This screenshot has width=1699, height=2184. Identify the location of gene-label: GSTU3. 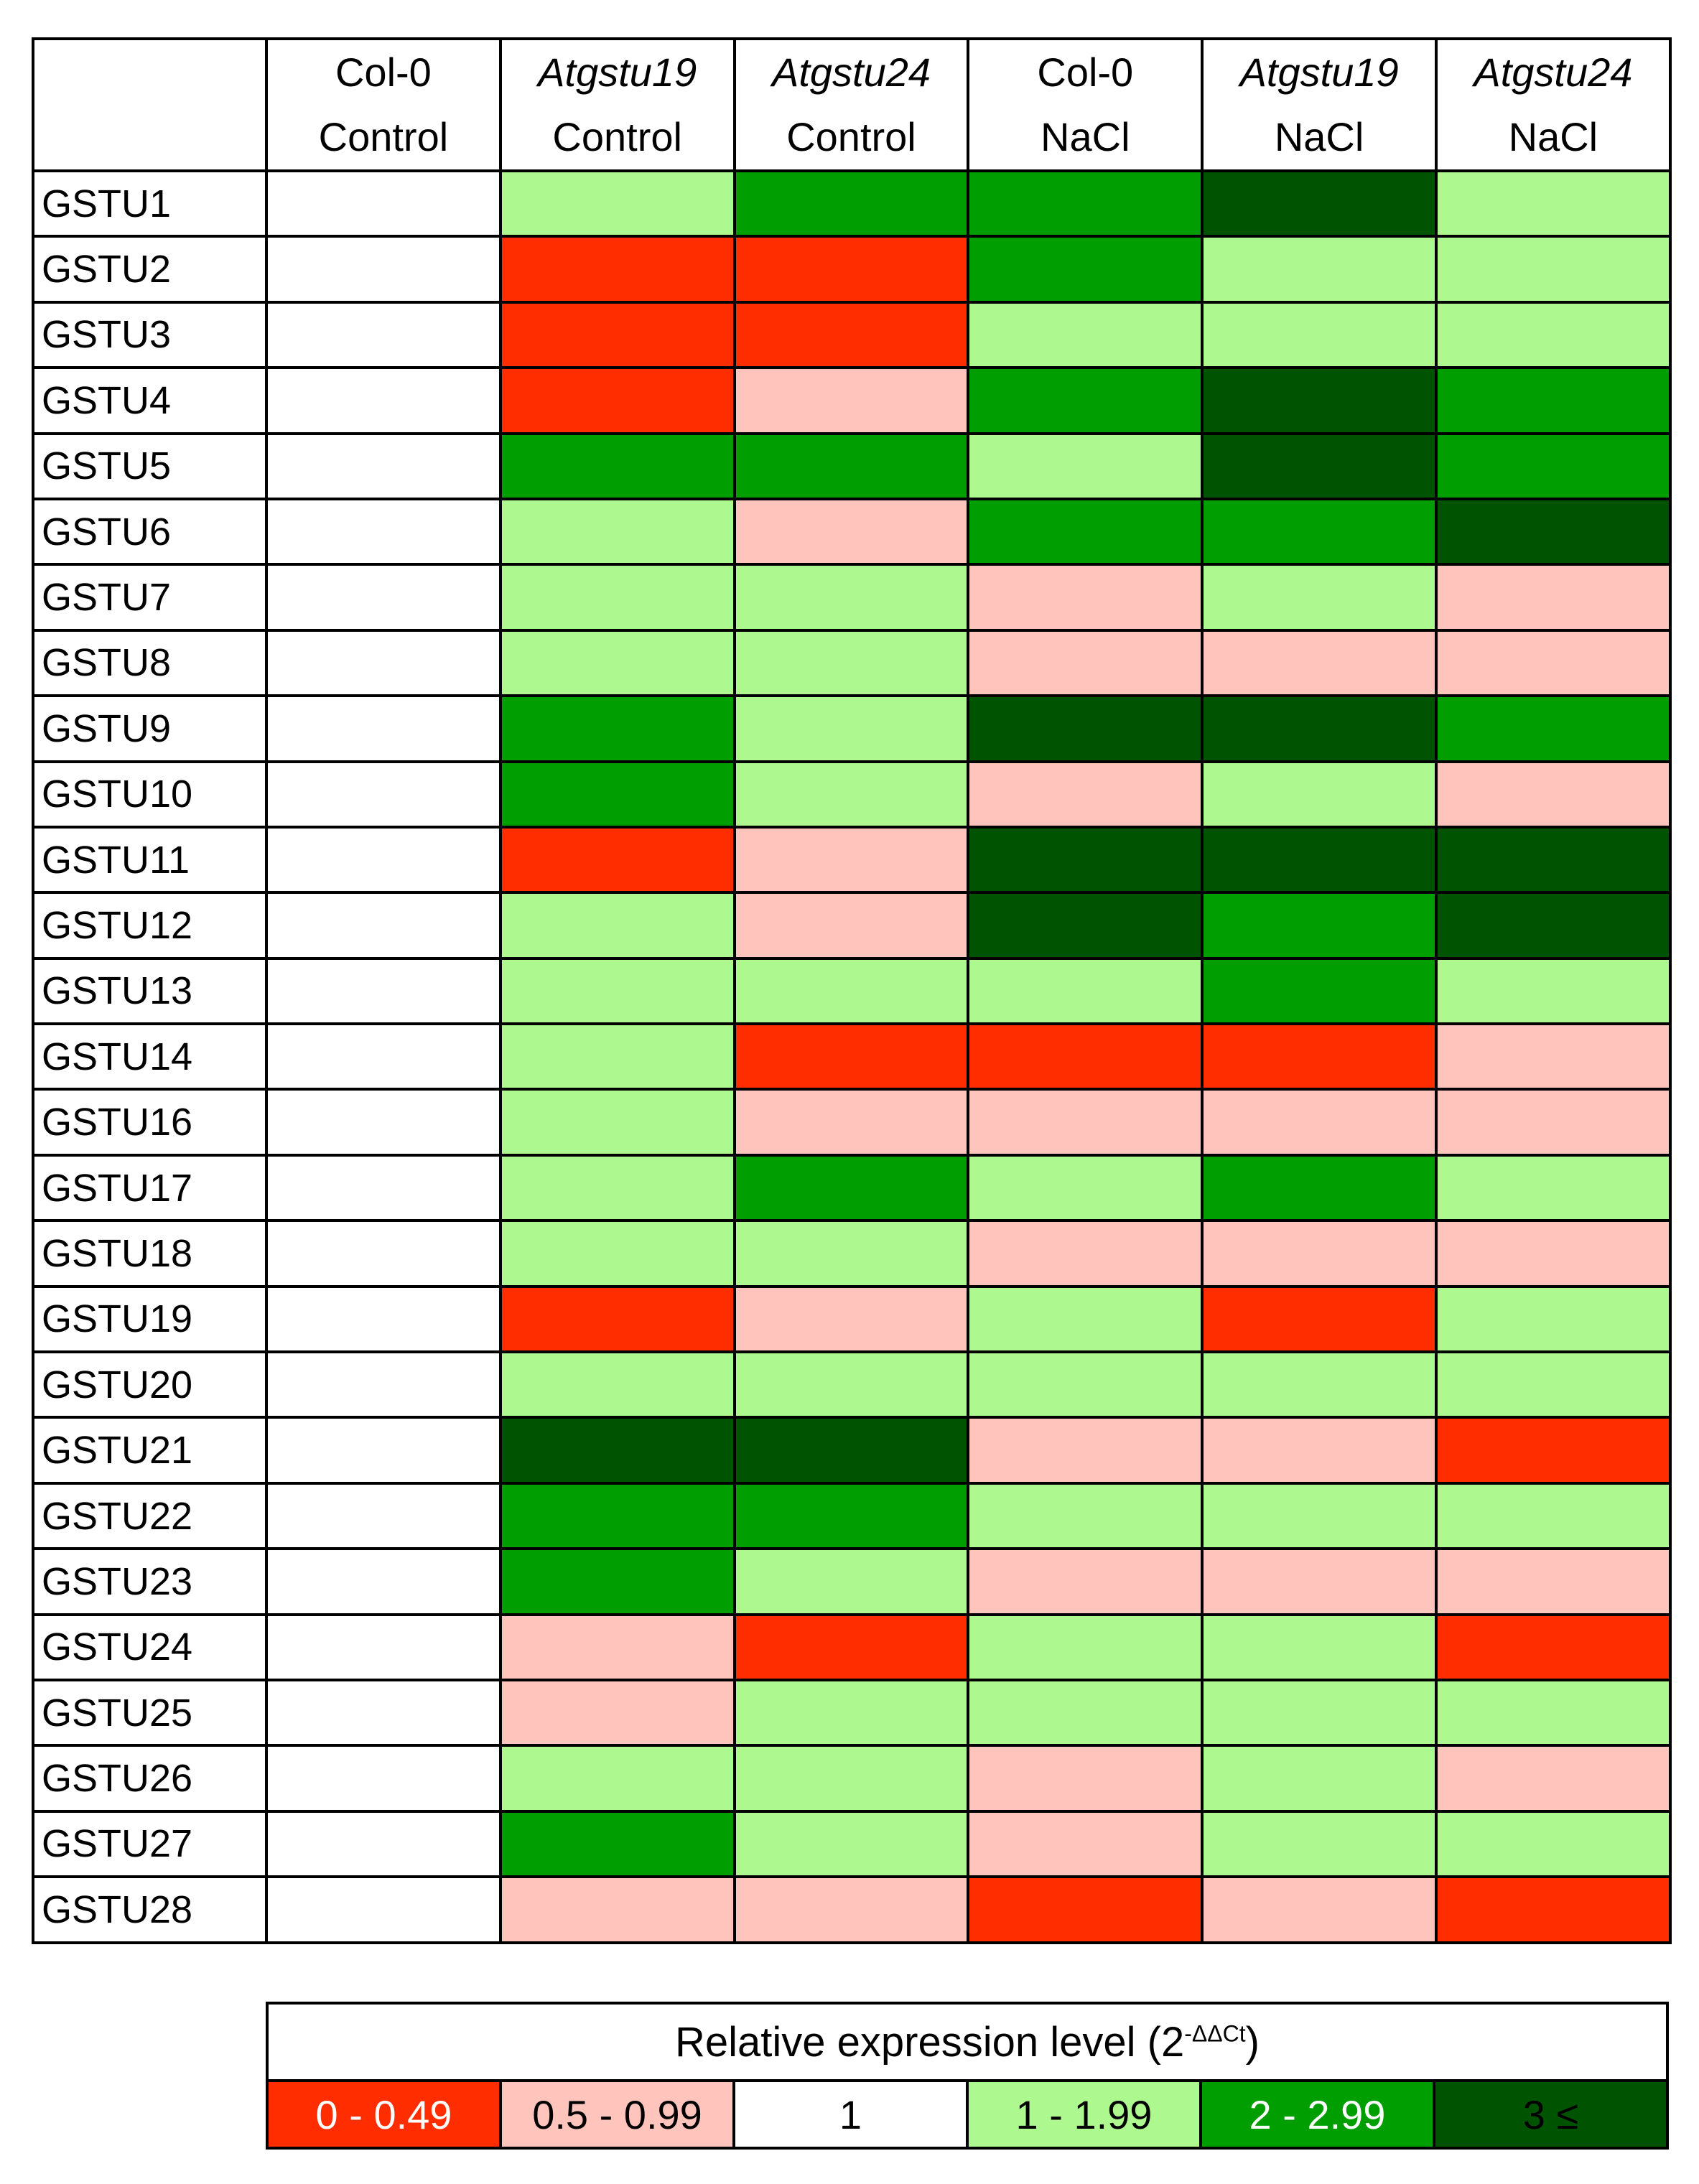
(150, 335).